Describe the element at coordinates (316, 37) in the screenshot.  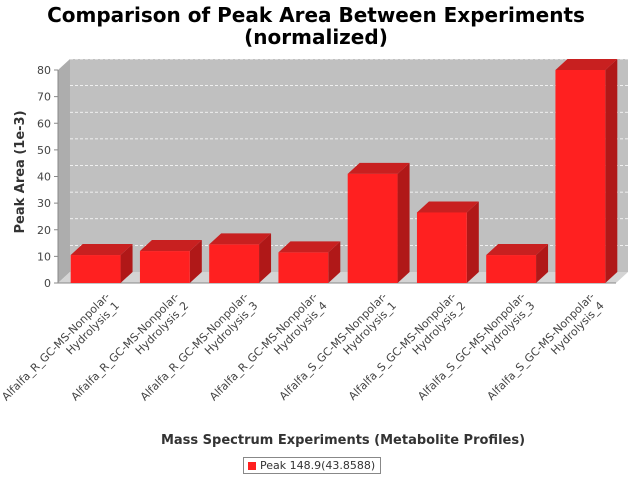
I see `chart-title-line-2: (normalized)` at that location.